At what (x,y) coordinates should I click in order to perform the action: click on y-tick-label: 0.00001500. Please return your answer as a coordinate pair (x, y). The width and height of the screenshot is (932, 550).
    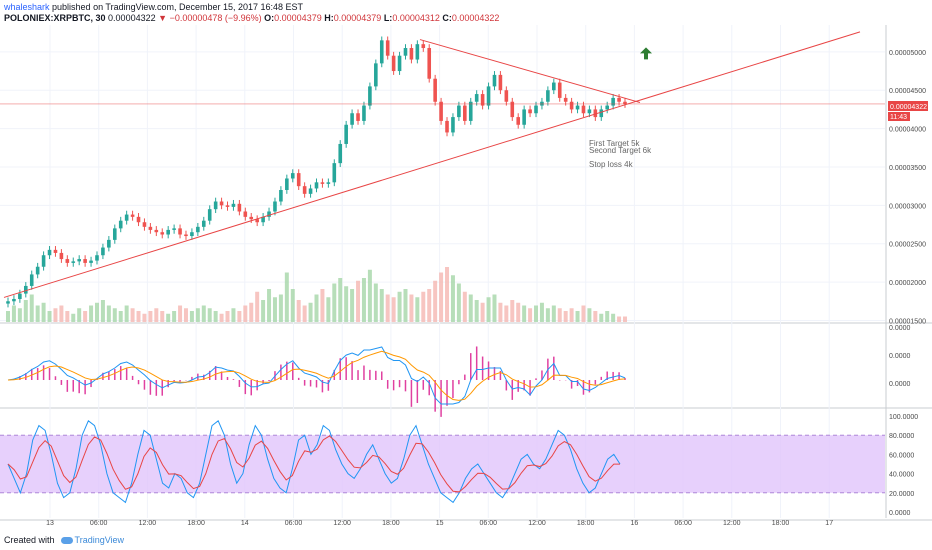
    Looking at the image, I should click on (907, 321).